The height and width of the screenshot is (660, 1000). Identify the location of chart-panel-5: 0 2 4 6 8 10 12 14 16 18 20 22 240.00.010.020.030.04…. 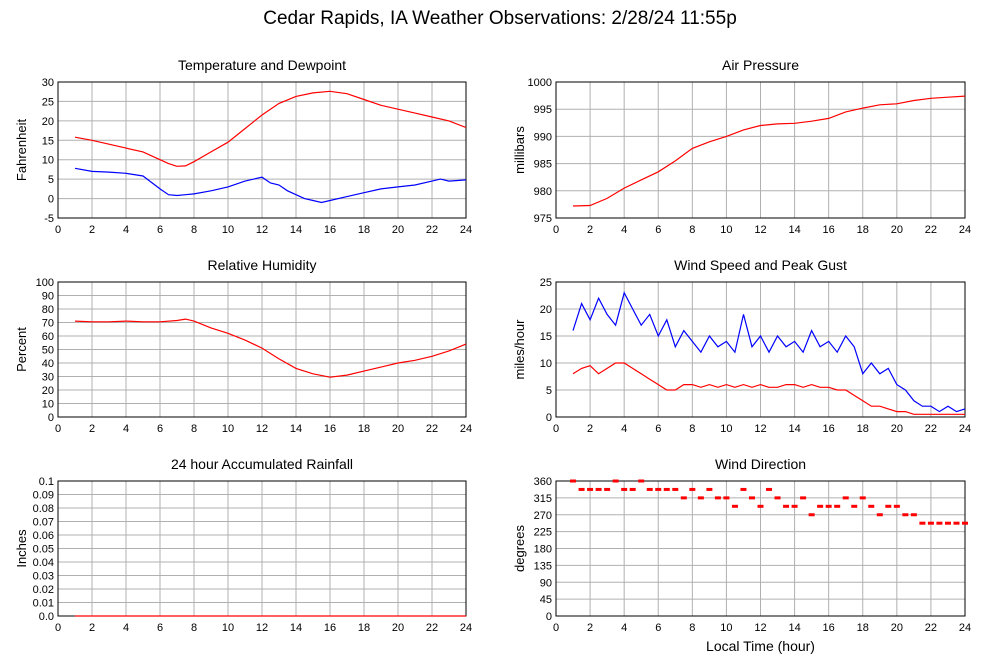
(243, 545).